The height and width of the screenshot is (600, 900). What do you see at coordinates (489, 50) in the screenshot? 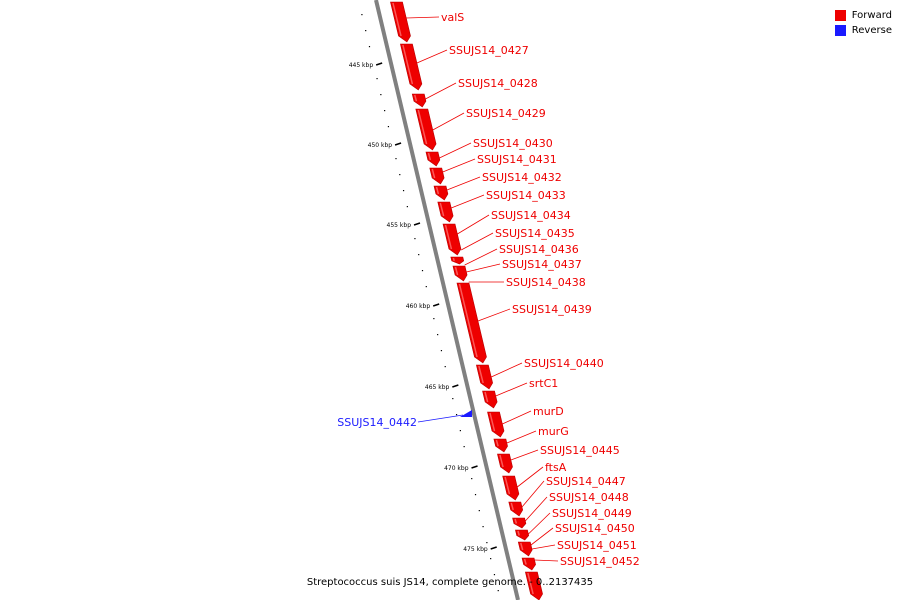
I see `gene-label-SSUJS14_0427: SSUJS14_0427` at bounding box center [489, 50].